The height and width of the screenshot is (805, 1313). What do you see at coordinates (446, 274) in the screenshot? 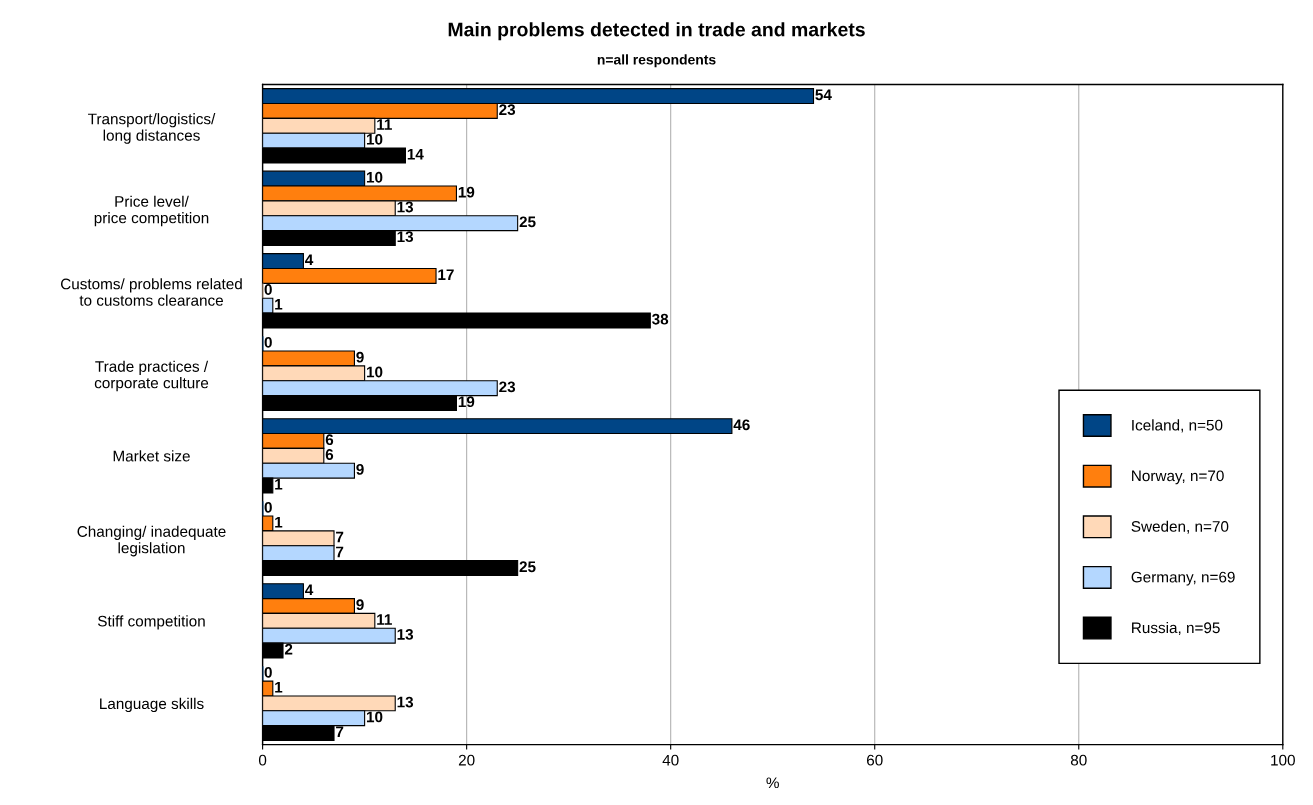
I see `data-label: 17` at bounding box center [446, 274].